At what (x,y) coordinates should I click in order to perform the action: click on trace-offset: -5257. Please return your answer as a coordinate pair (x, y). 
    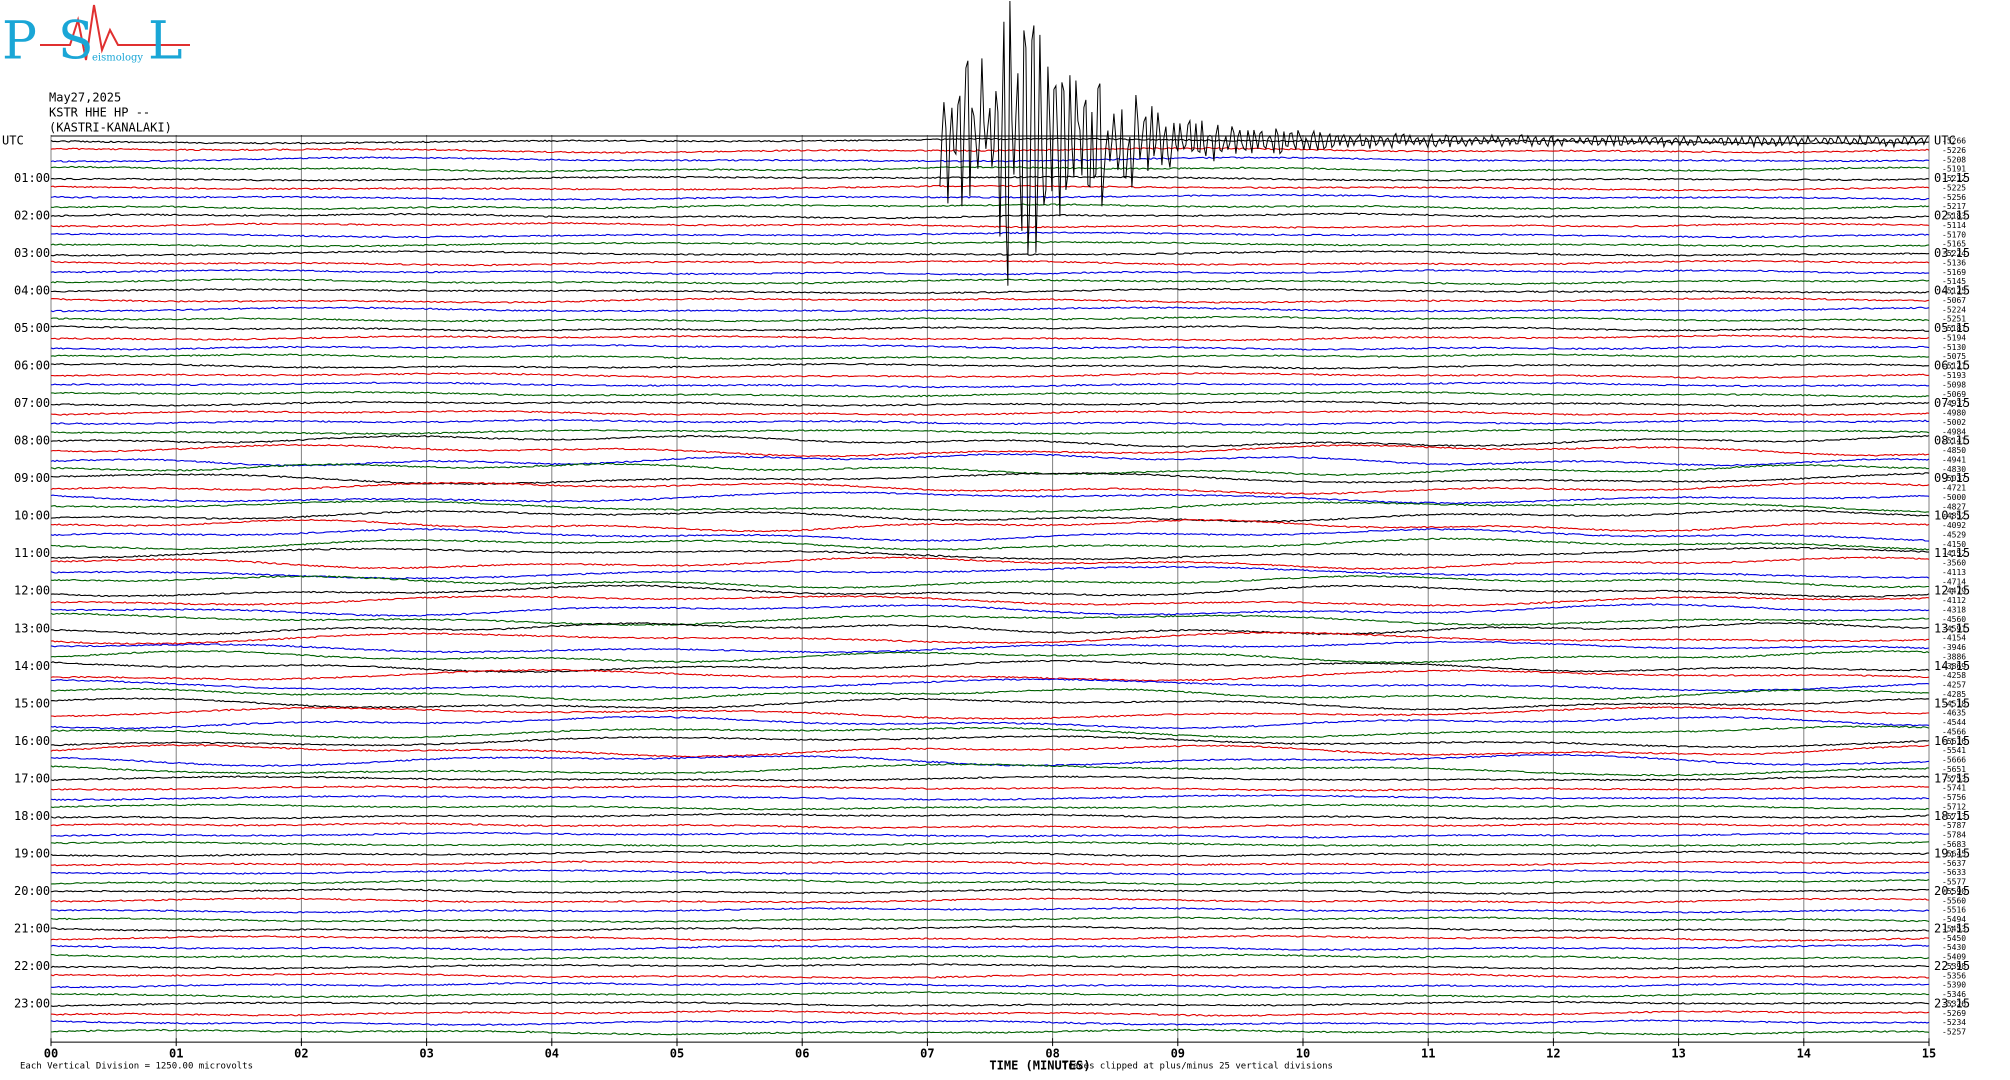
    Looking at the image, I should click on (1954, 1032).